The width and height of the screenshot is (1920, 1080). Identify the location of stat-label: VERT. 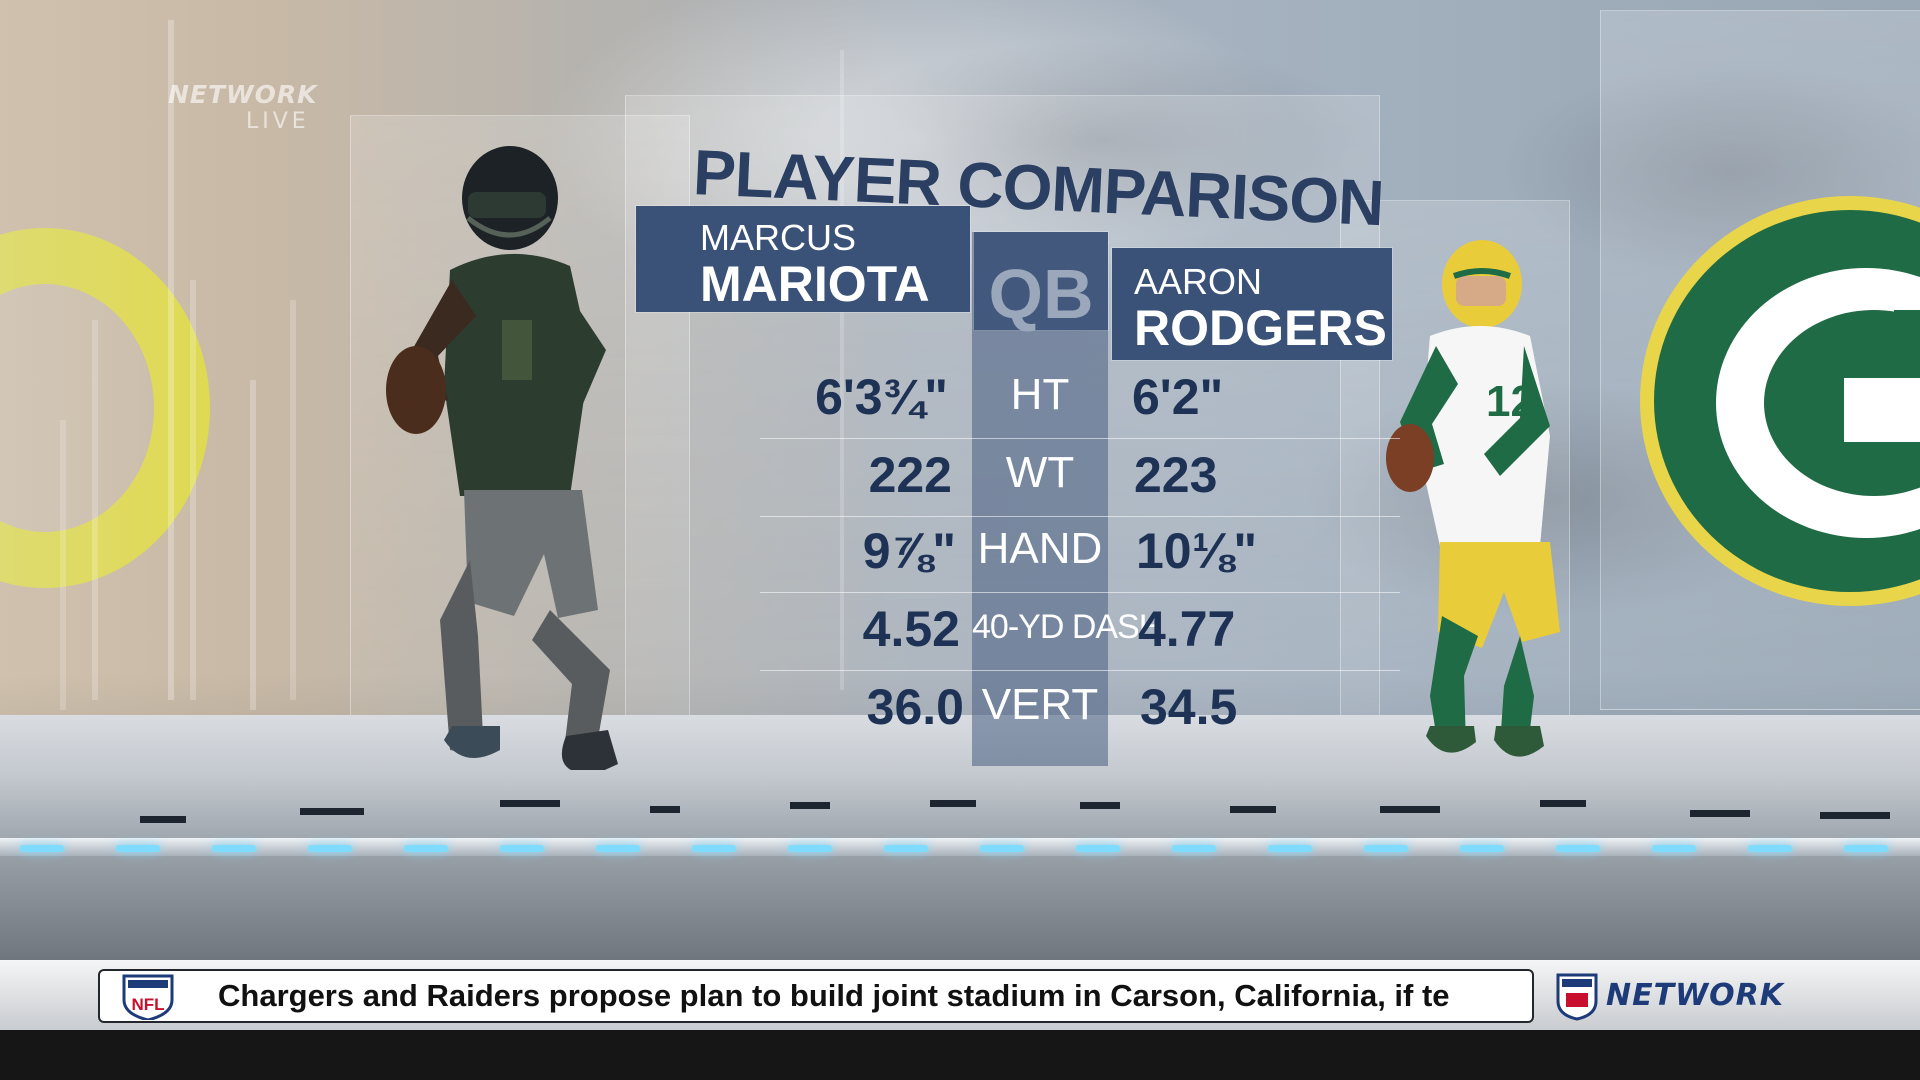
(1040, 704).